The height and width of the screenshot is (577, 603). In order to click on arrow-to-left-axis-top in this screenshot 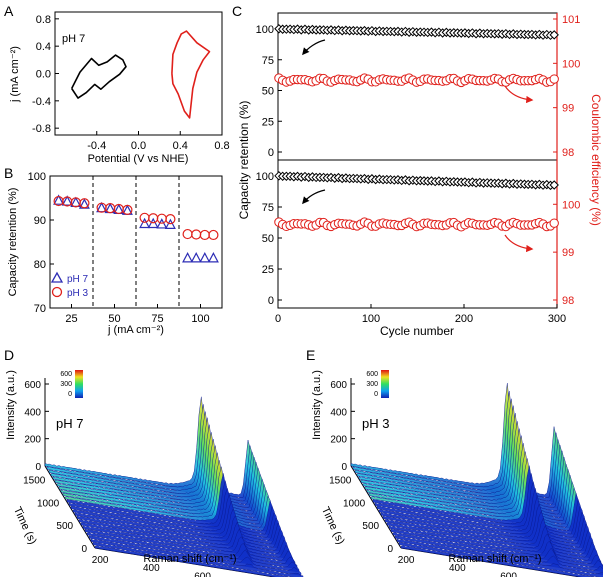, I will do `click(314, 47)`.